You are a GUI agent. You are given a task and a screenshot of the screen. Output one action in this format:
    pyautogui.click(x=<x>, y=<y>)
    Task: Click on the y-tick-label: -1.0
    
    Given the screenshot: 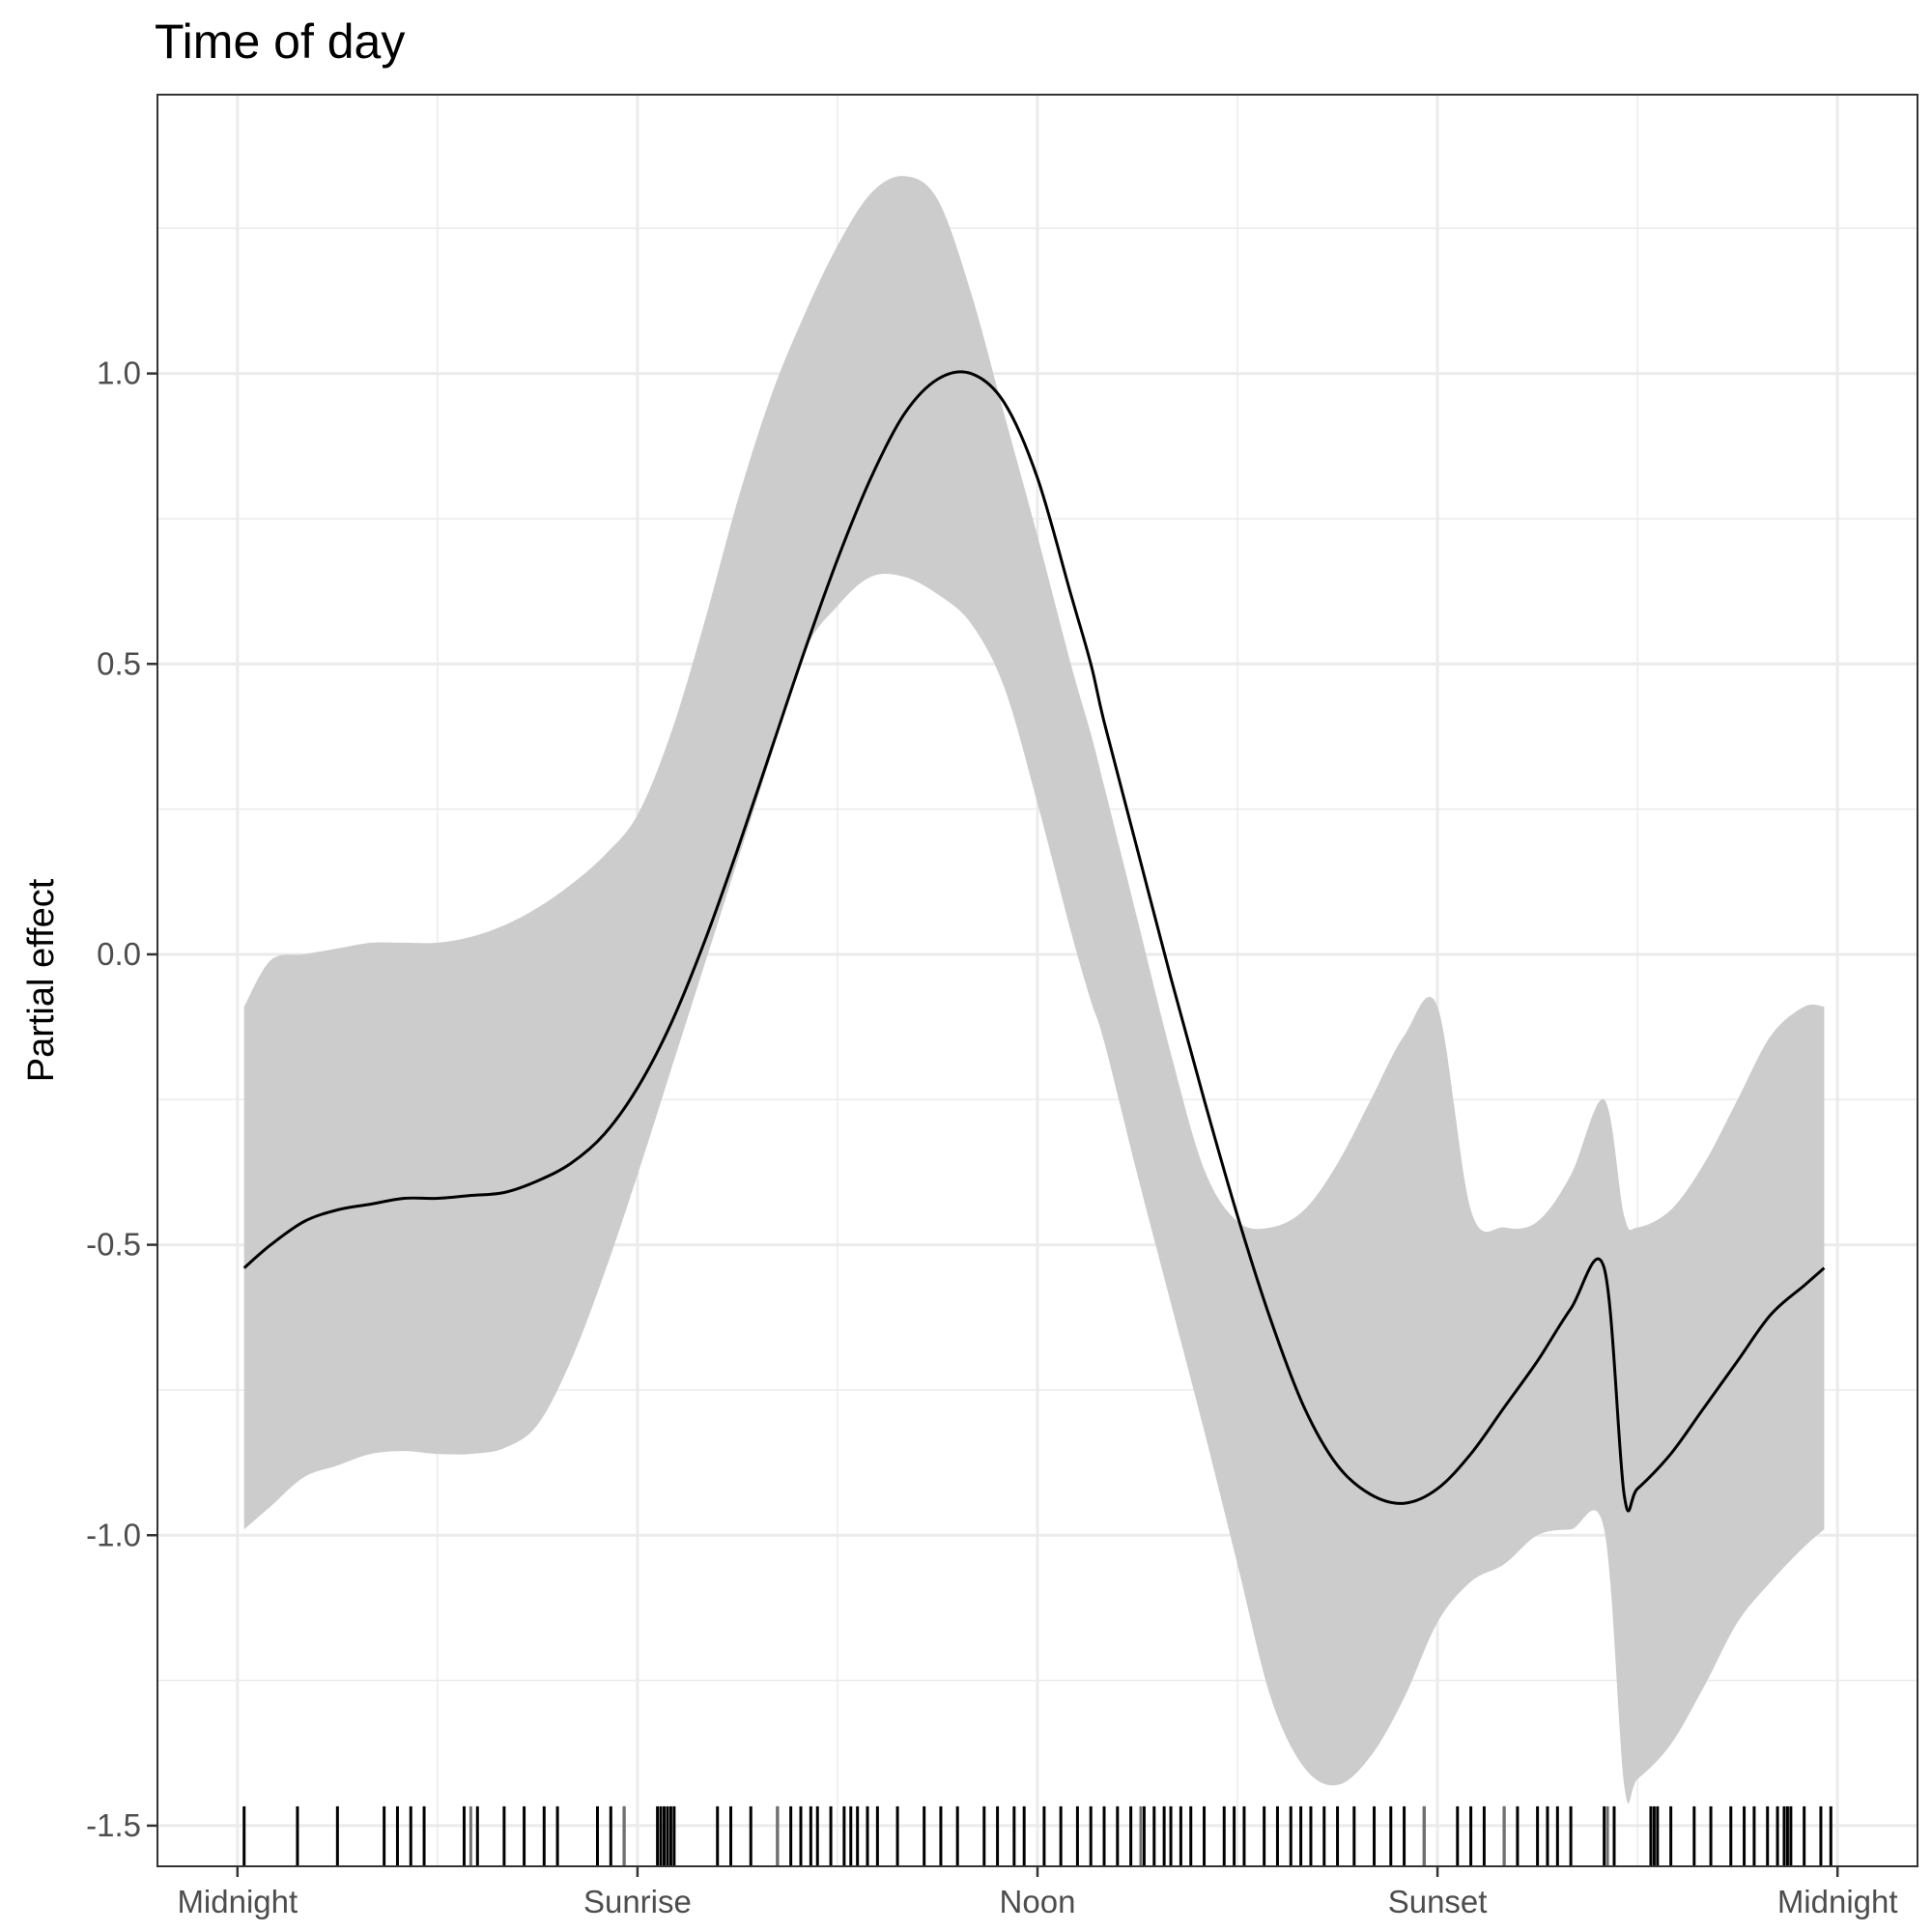 What is the action you would take?
    pyautogui.click(x=113, y=1534)
    